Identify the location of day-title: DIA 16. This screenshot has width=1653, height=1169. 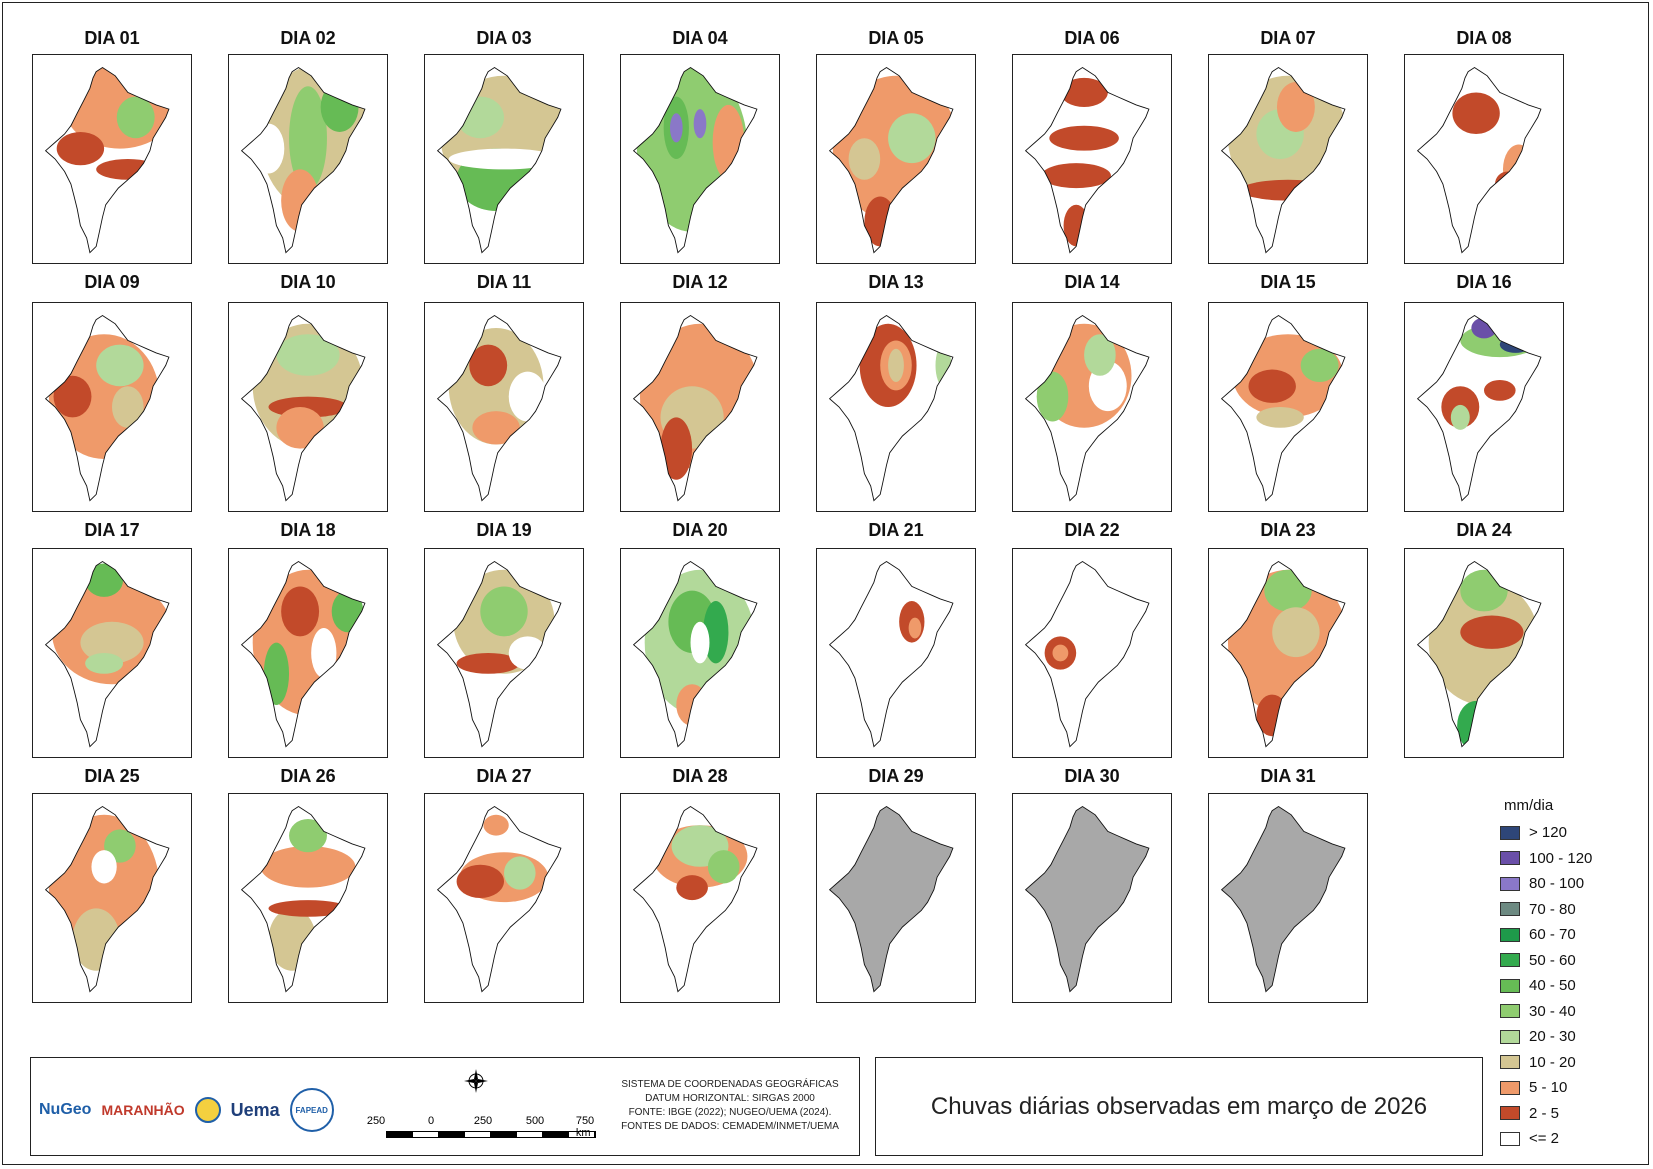
(1484, 282).